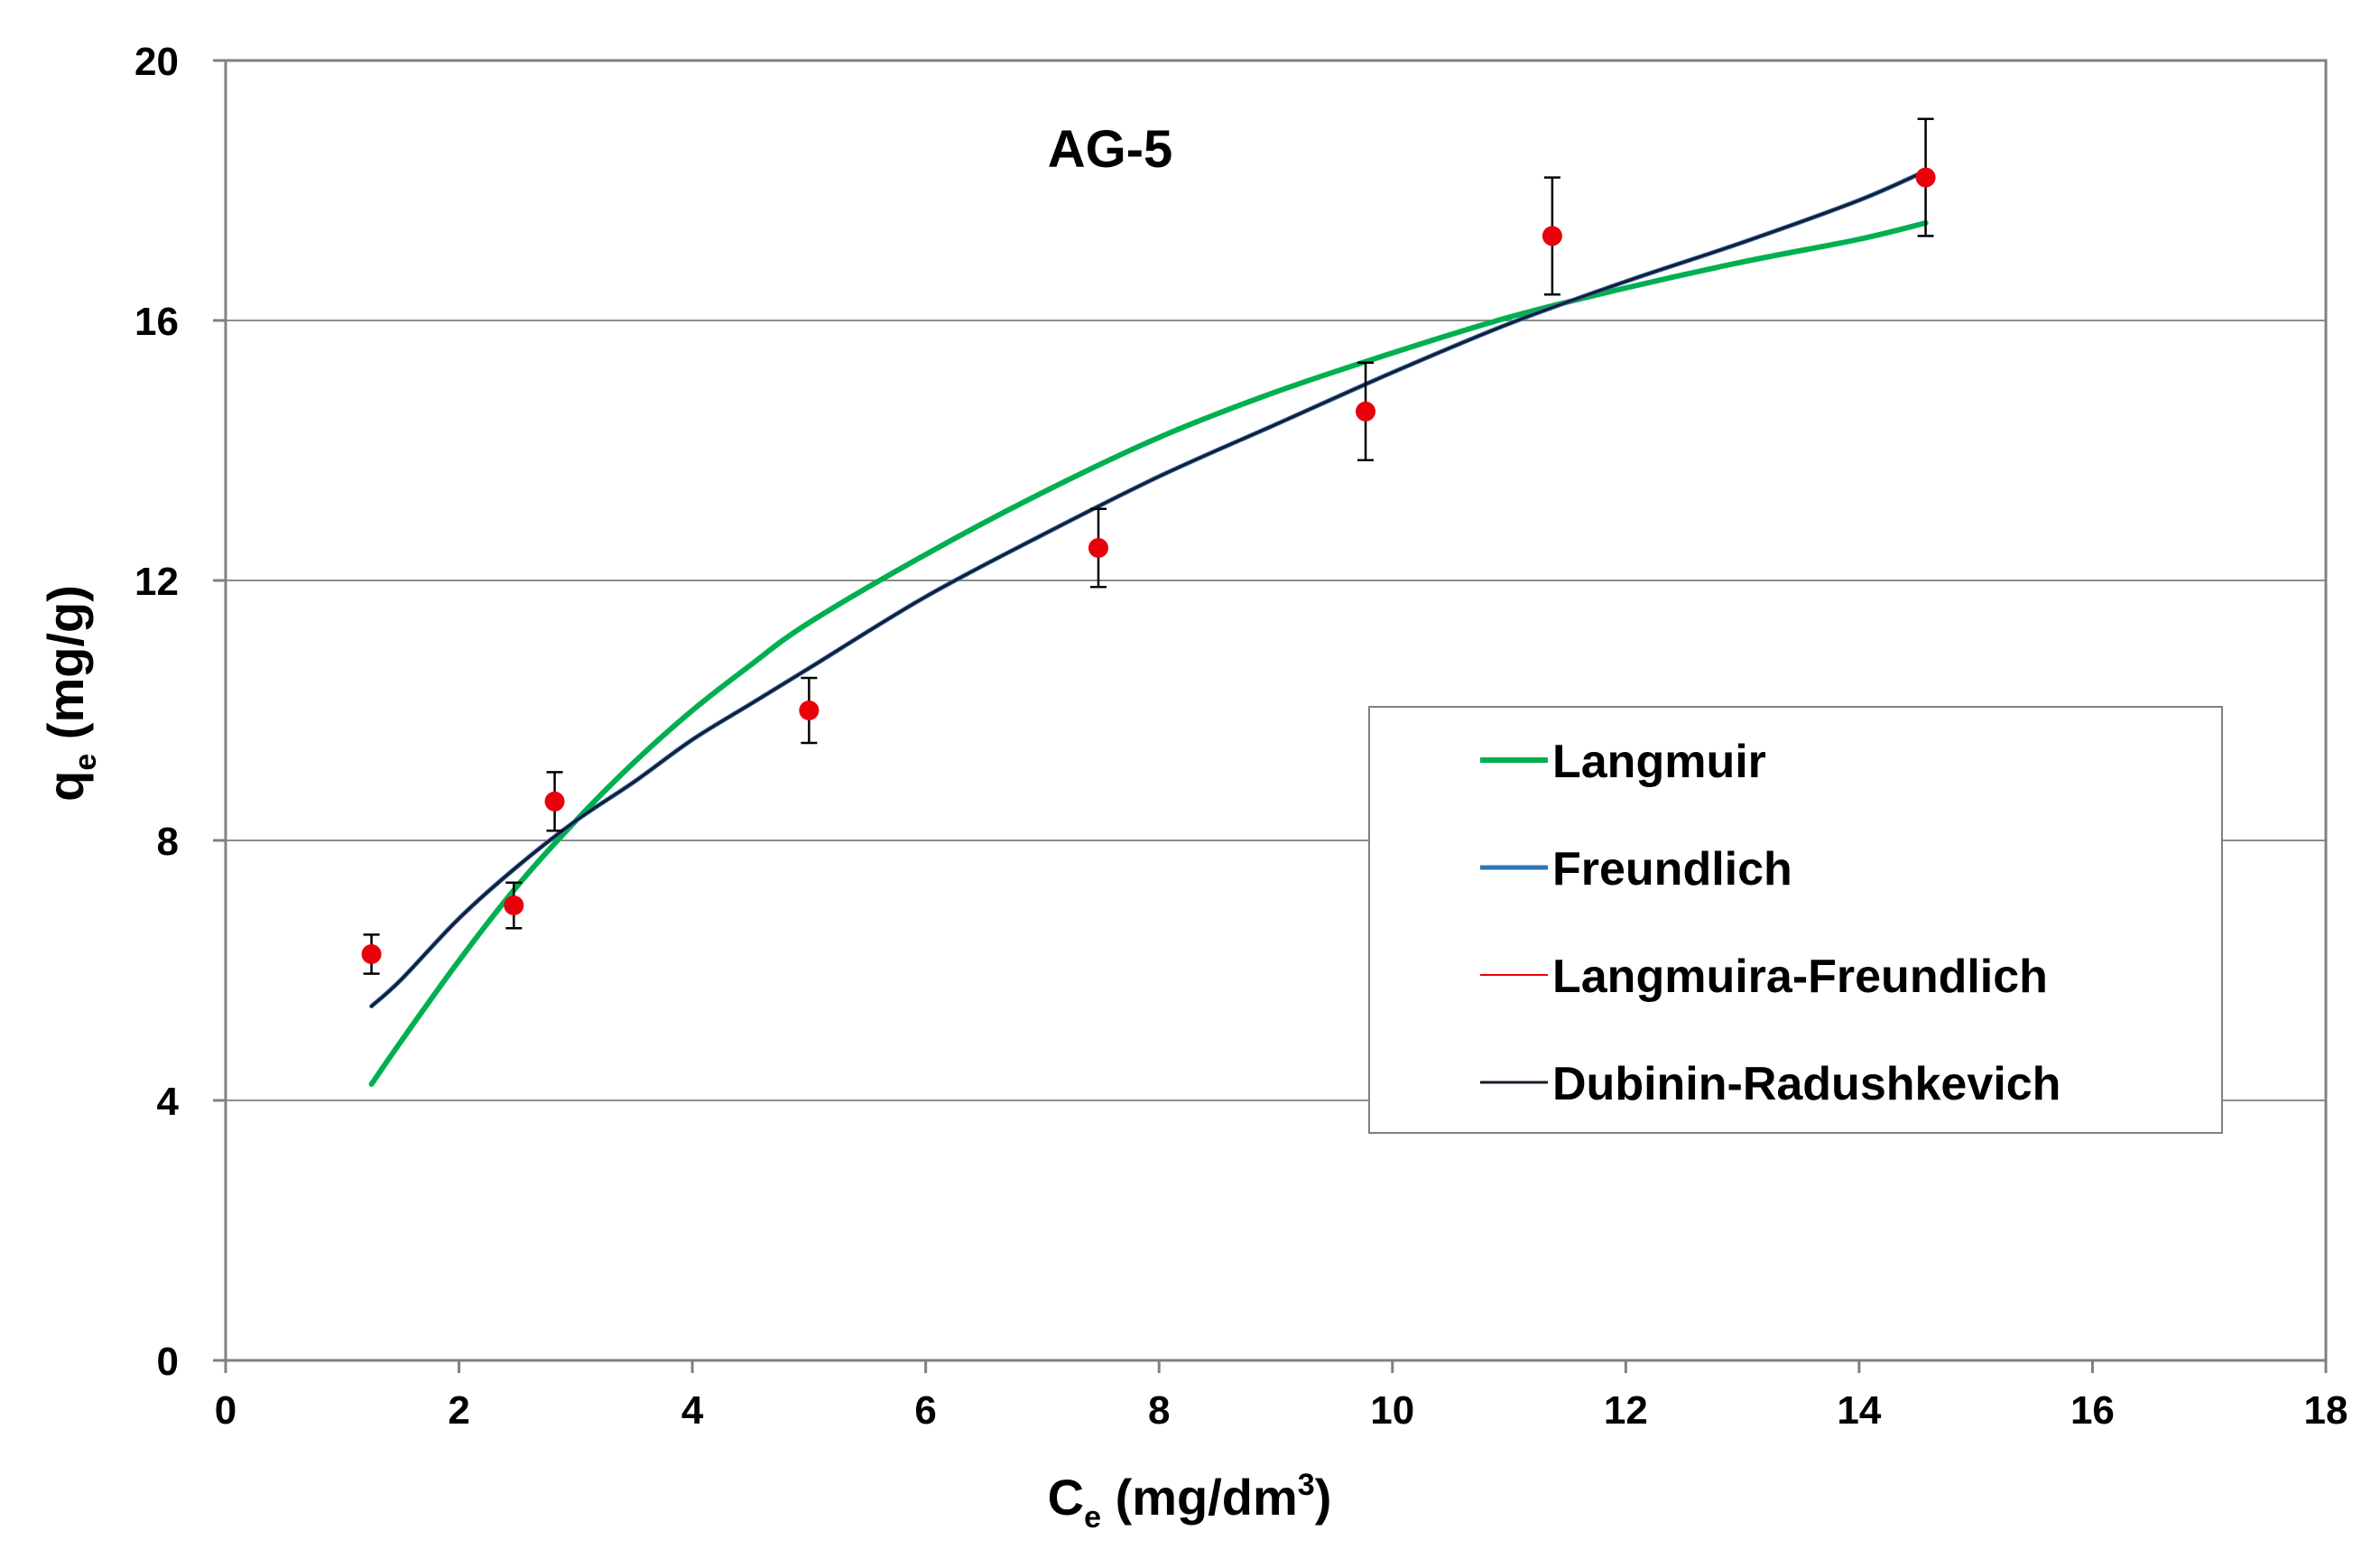 The image size is (2380, 1568). What do you see at coordinates (459, 1410) in the screenshot?
I see `x-tick-label: 2` at bounding box center [459, 1410].